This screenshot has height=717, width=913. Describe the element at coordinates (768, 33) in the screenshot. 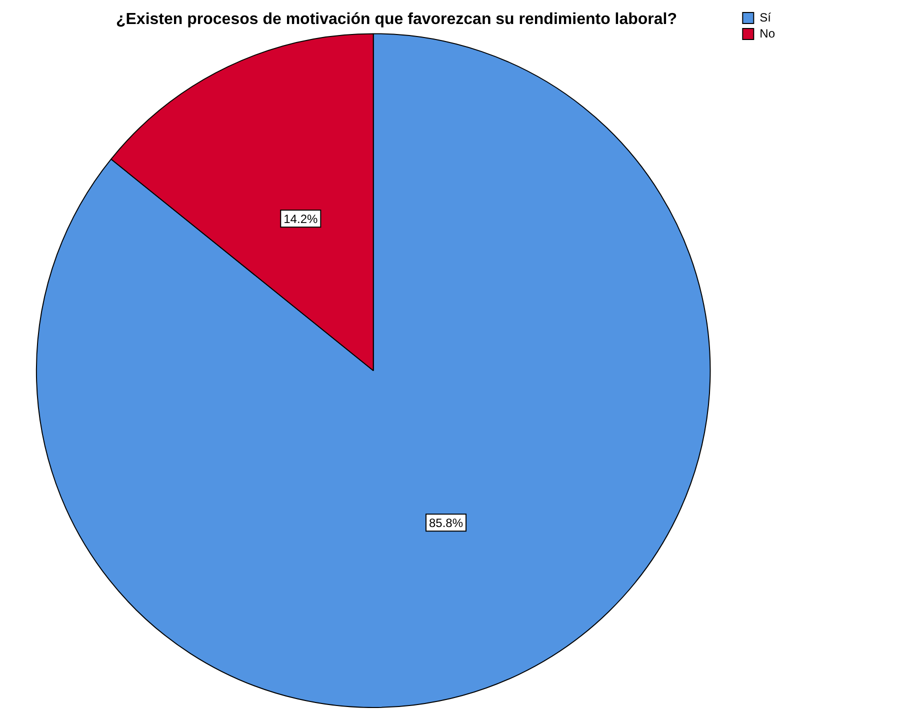

I see `legend-label: No` at that location.